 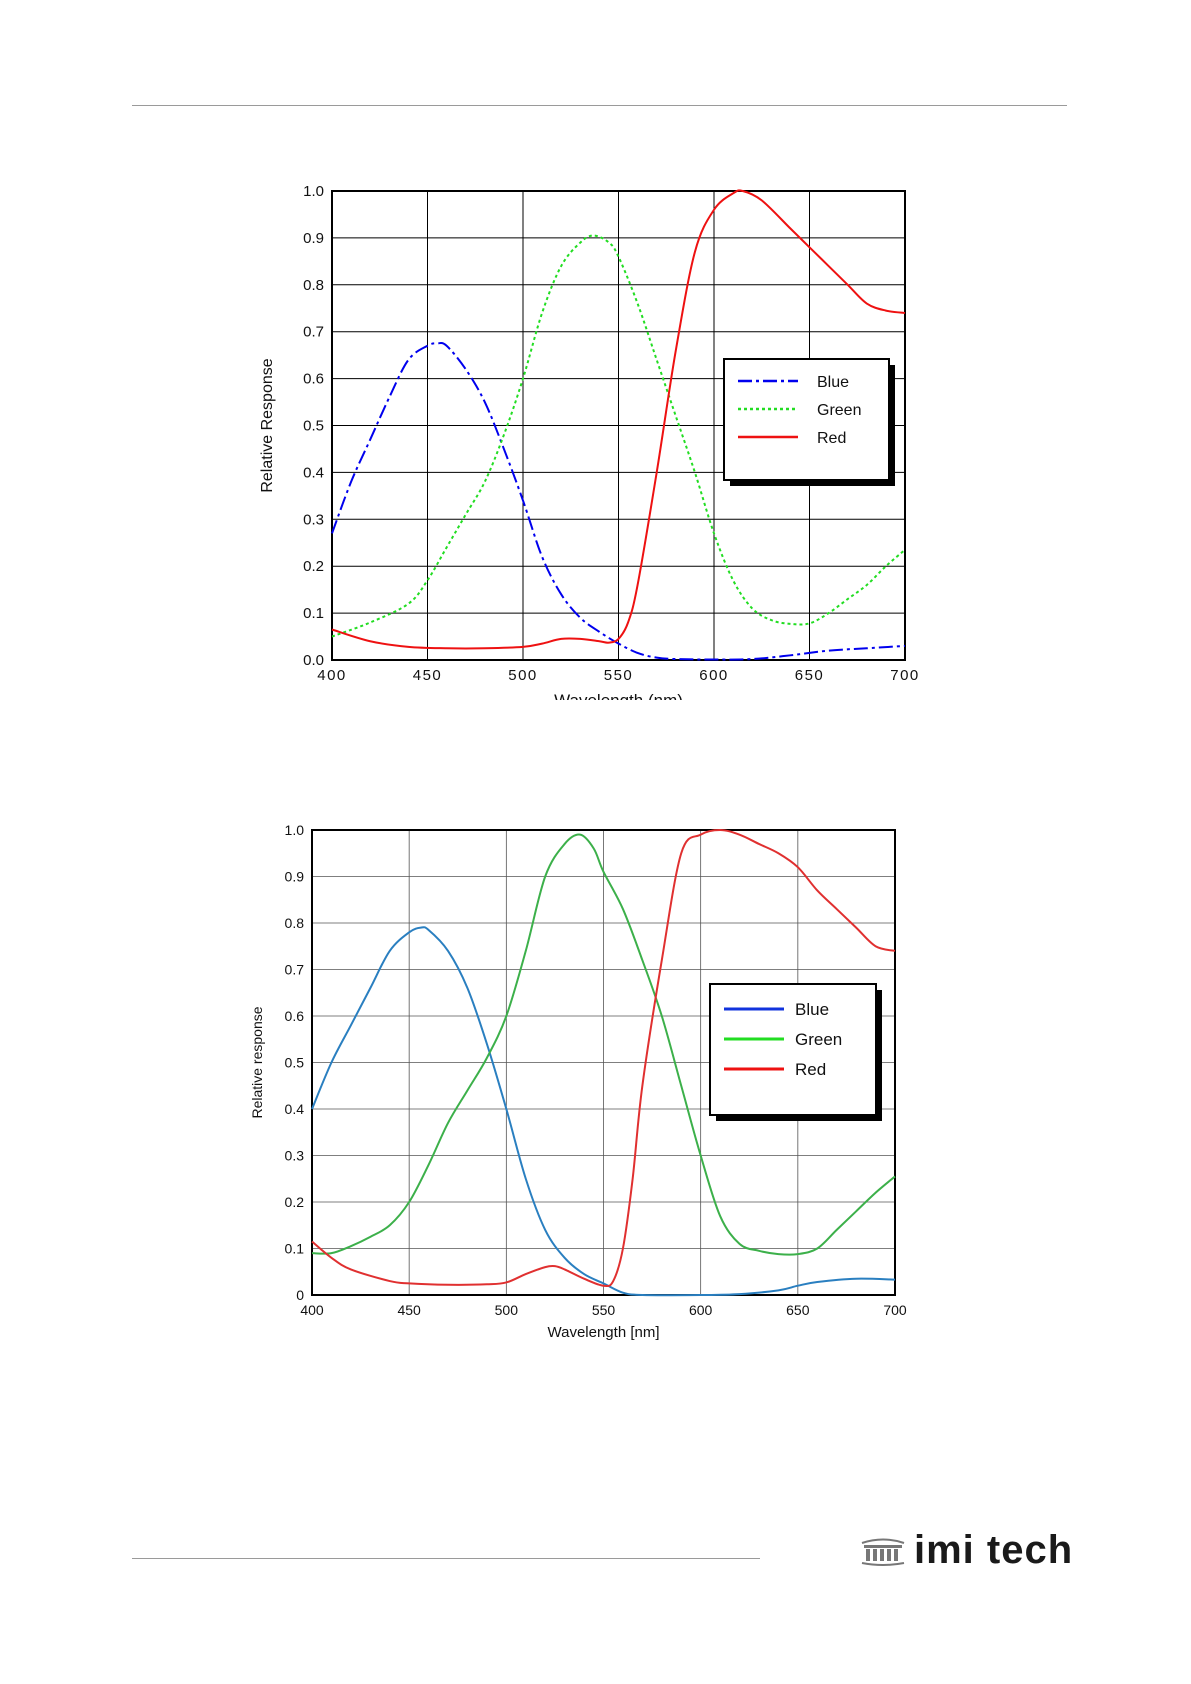 What do you see at coordinates (618, 695) in the screenshot?
I see `x-axis-label: Wavelength (nm)` at bounding box center [618, 695].